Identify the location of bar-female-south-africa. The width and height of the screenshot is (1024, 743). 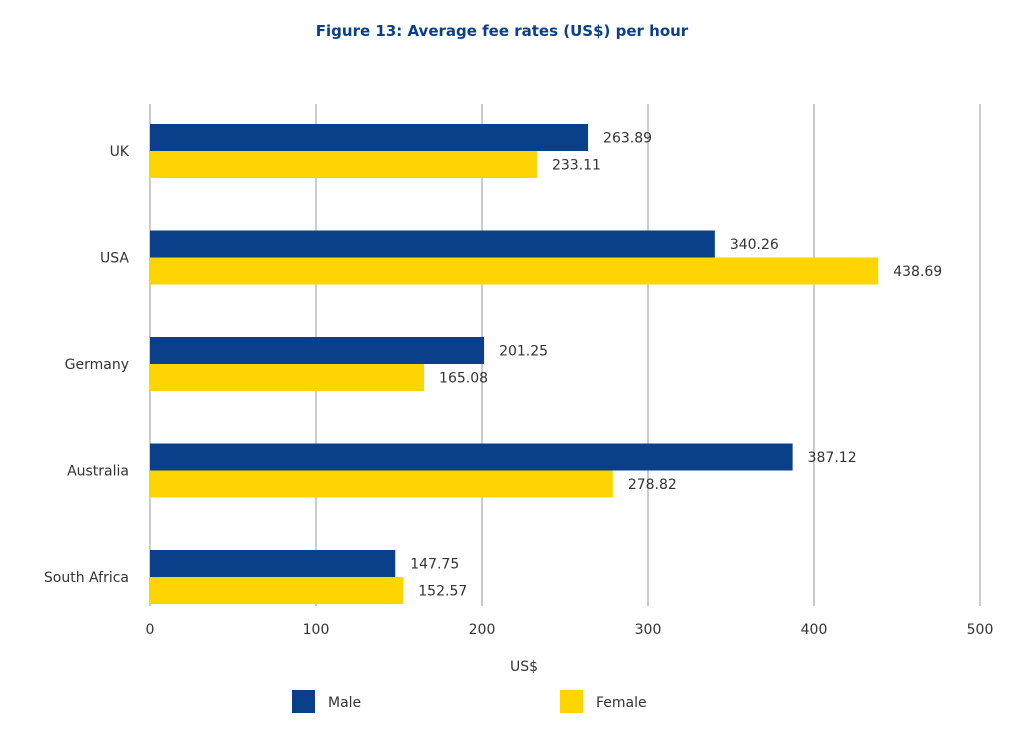
(277, 590).